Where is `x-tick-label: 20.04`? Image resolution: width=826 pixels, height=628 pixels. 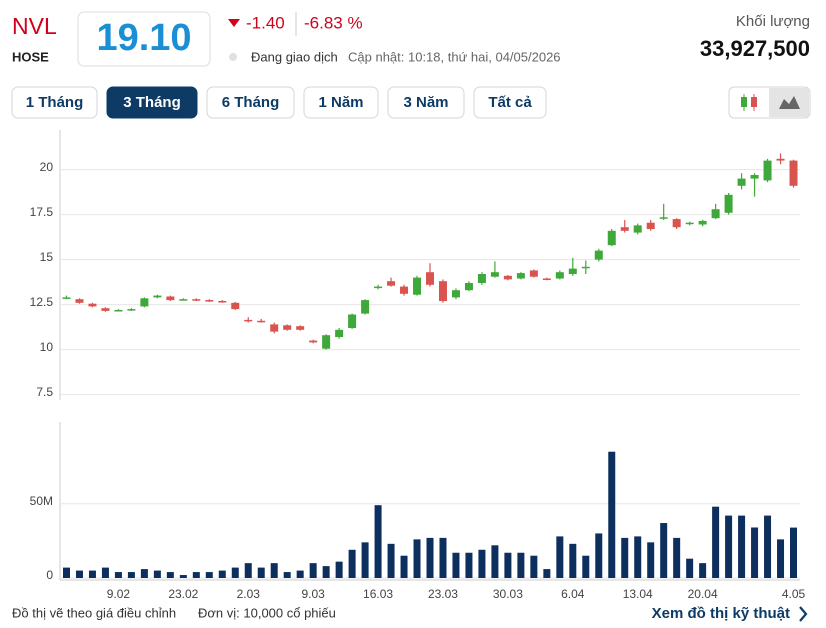 x-tick-label: 20.04 is located at coordinates (703, 594).